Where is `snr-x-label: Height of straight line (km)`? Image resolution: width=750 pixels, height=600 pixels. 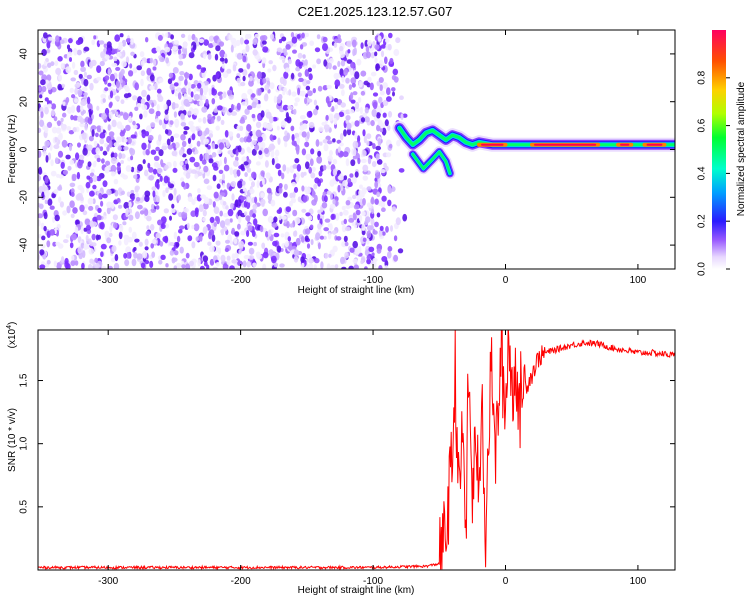
snr-x-label: Height of straight line (km) is located at coordinates (356, 590).